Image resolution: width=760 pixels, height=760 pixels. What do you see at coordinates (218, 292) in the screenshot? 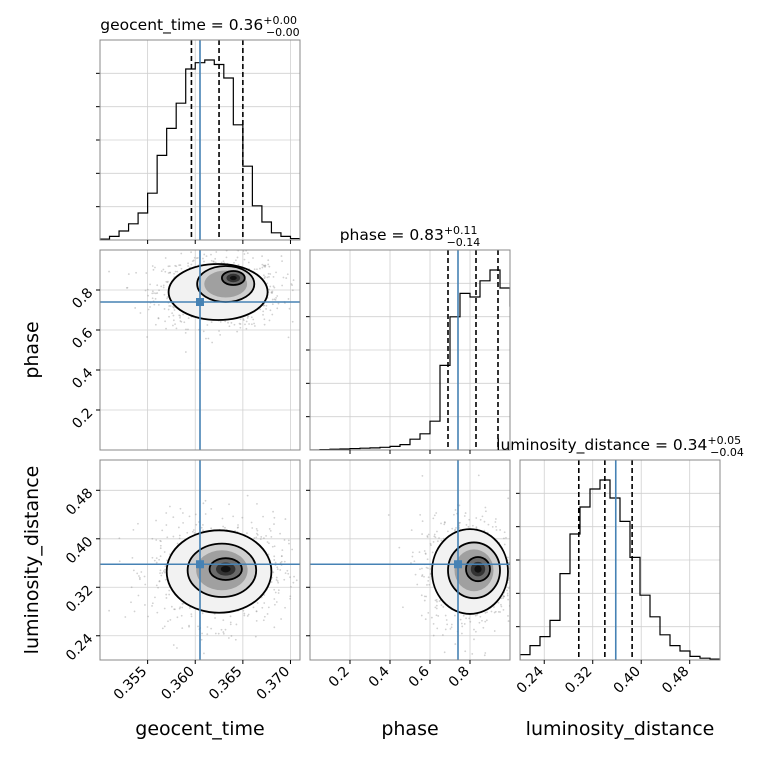
I see `contour-line` at bounding box center [218, 292].